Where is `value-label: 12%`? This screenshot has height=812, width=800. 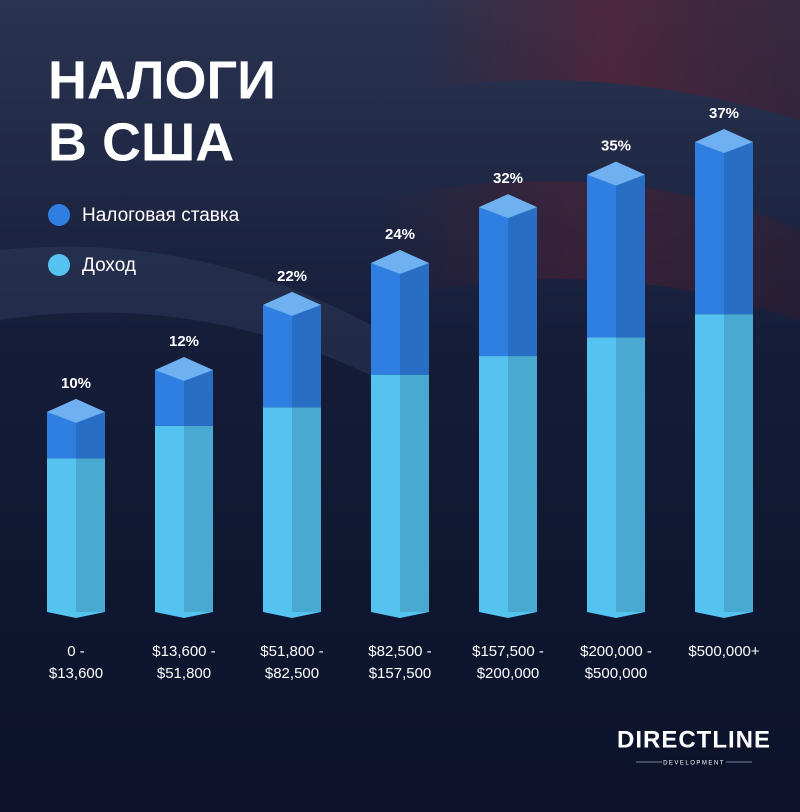 value-label: 12% is located at coordinates (184, 341).